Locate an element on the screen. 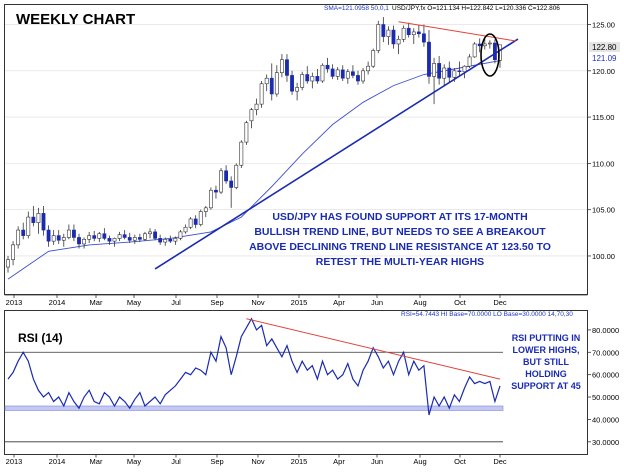  date-tick-label: Jun is located at coordinates (377, 461).